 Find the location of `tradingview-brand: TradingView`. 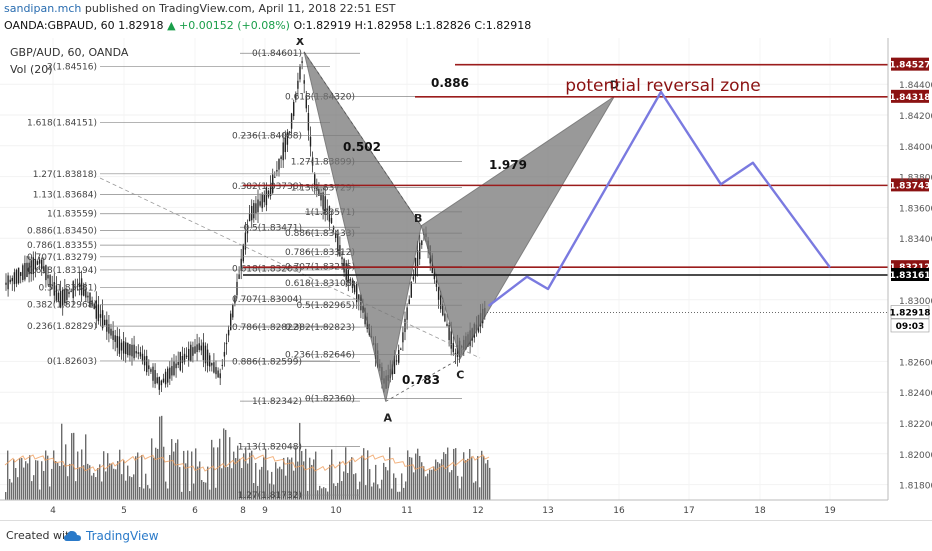

tradingview-brand: TradingView is located at coordinates (111, 536).